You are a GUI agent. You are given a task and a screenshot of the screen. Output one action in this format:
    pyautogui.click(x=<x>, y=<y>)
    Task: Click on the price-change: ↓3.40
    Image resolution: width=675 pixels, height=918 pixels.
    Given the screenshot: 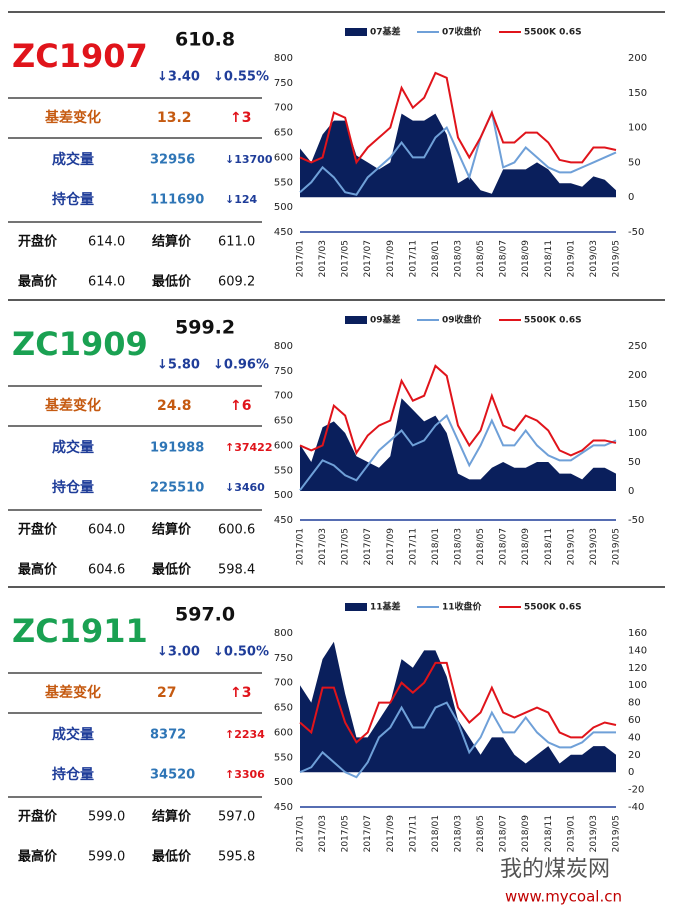 What is the action you would take?
    pyautogui.click(x=178, y=77)
    